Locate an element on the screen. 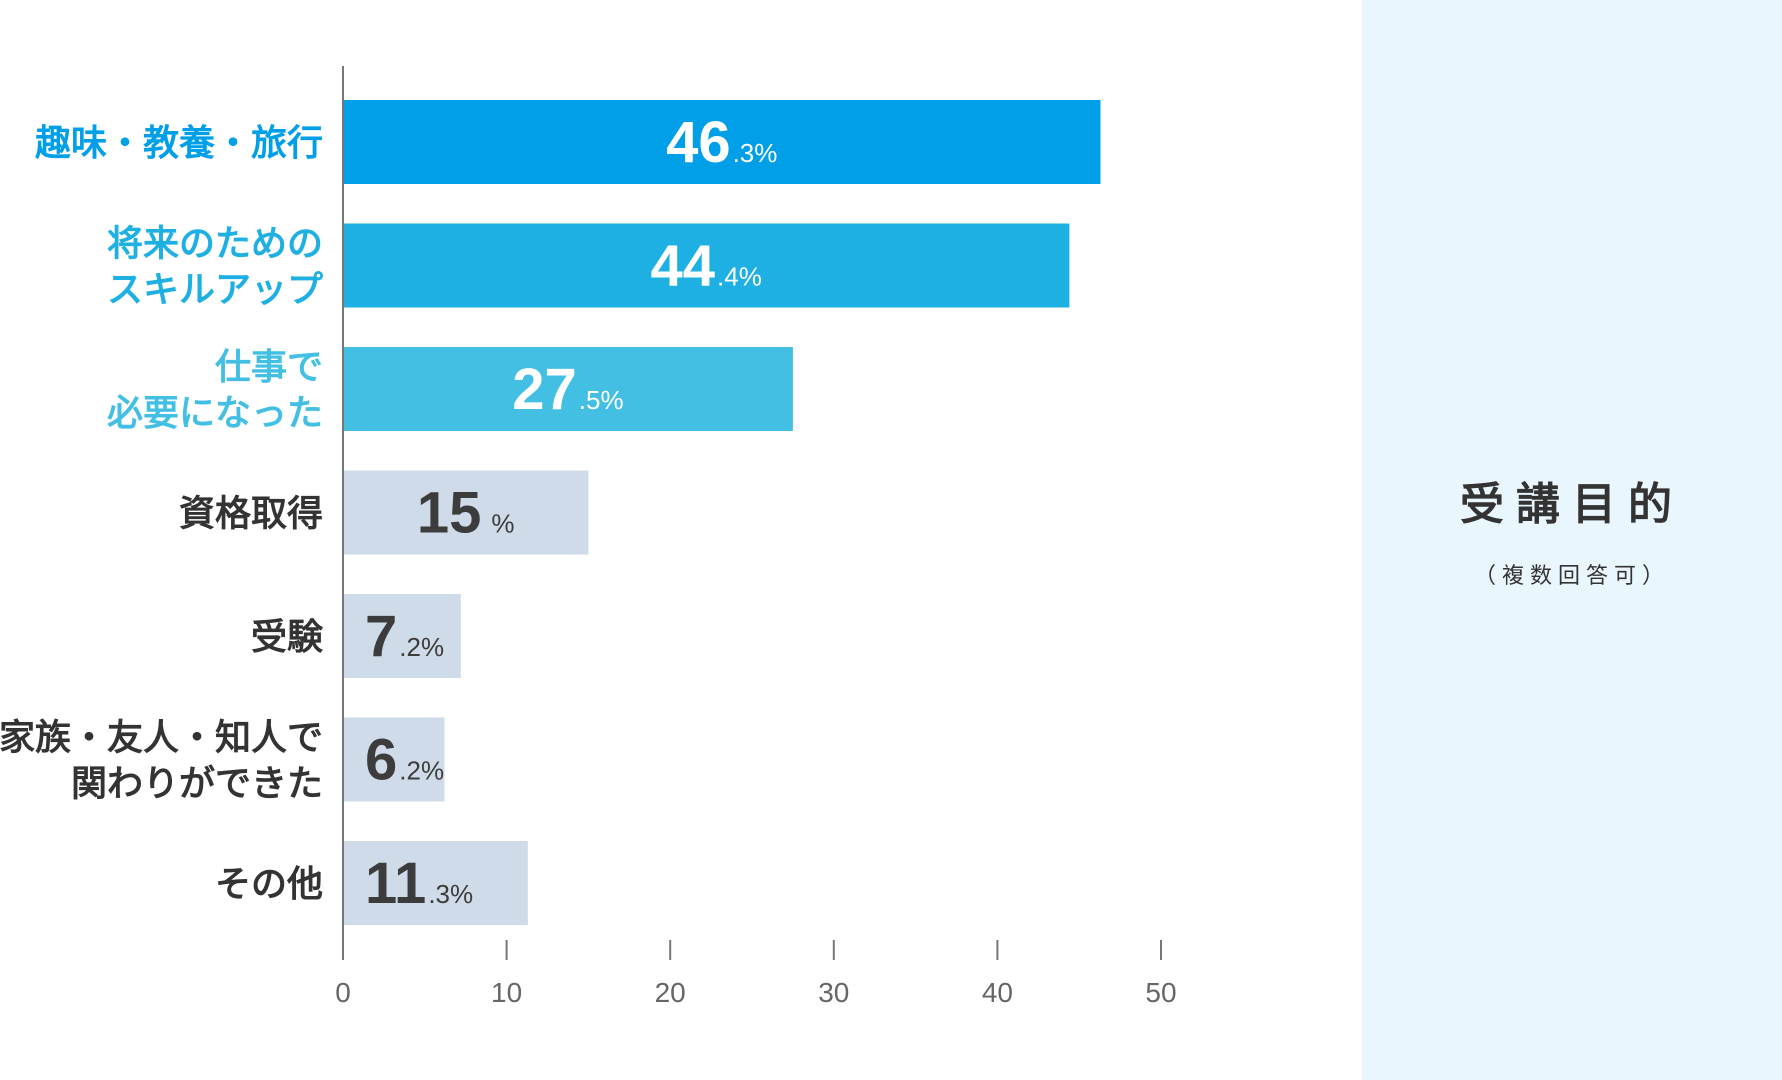 This screenshot has height=1080, width=1782. chart-subtitle: （複数回答可） is located at coordinates (1571, 576).